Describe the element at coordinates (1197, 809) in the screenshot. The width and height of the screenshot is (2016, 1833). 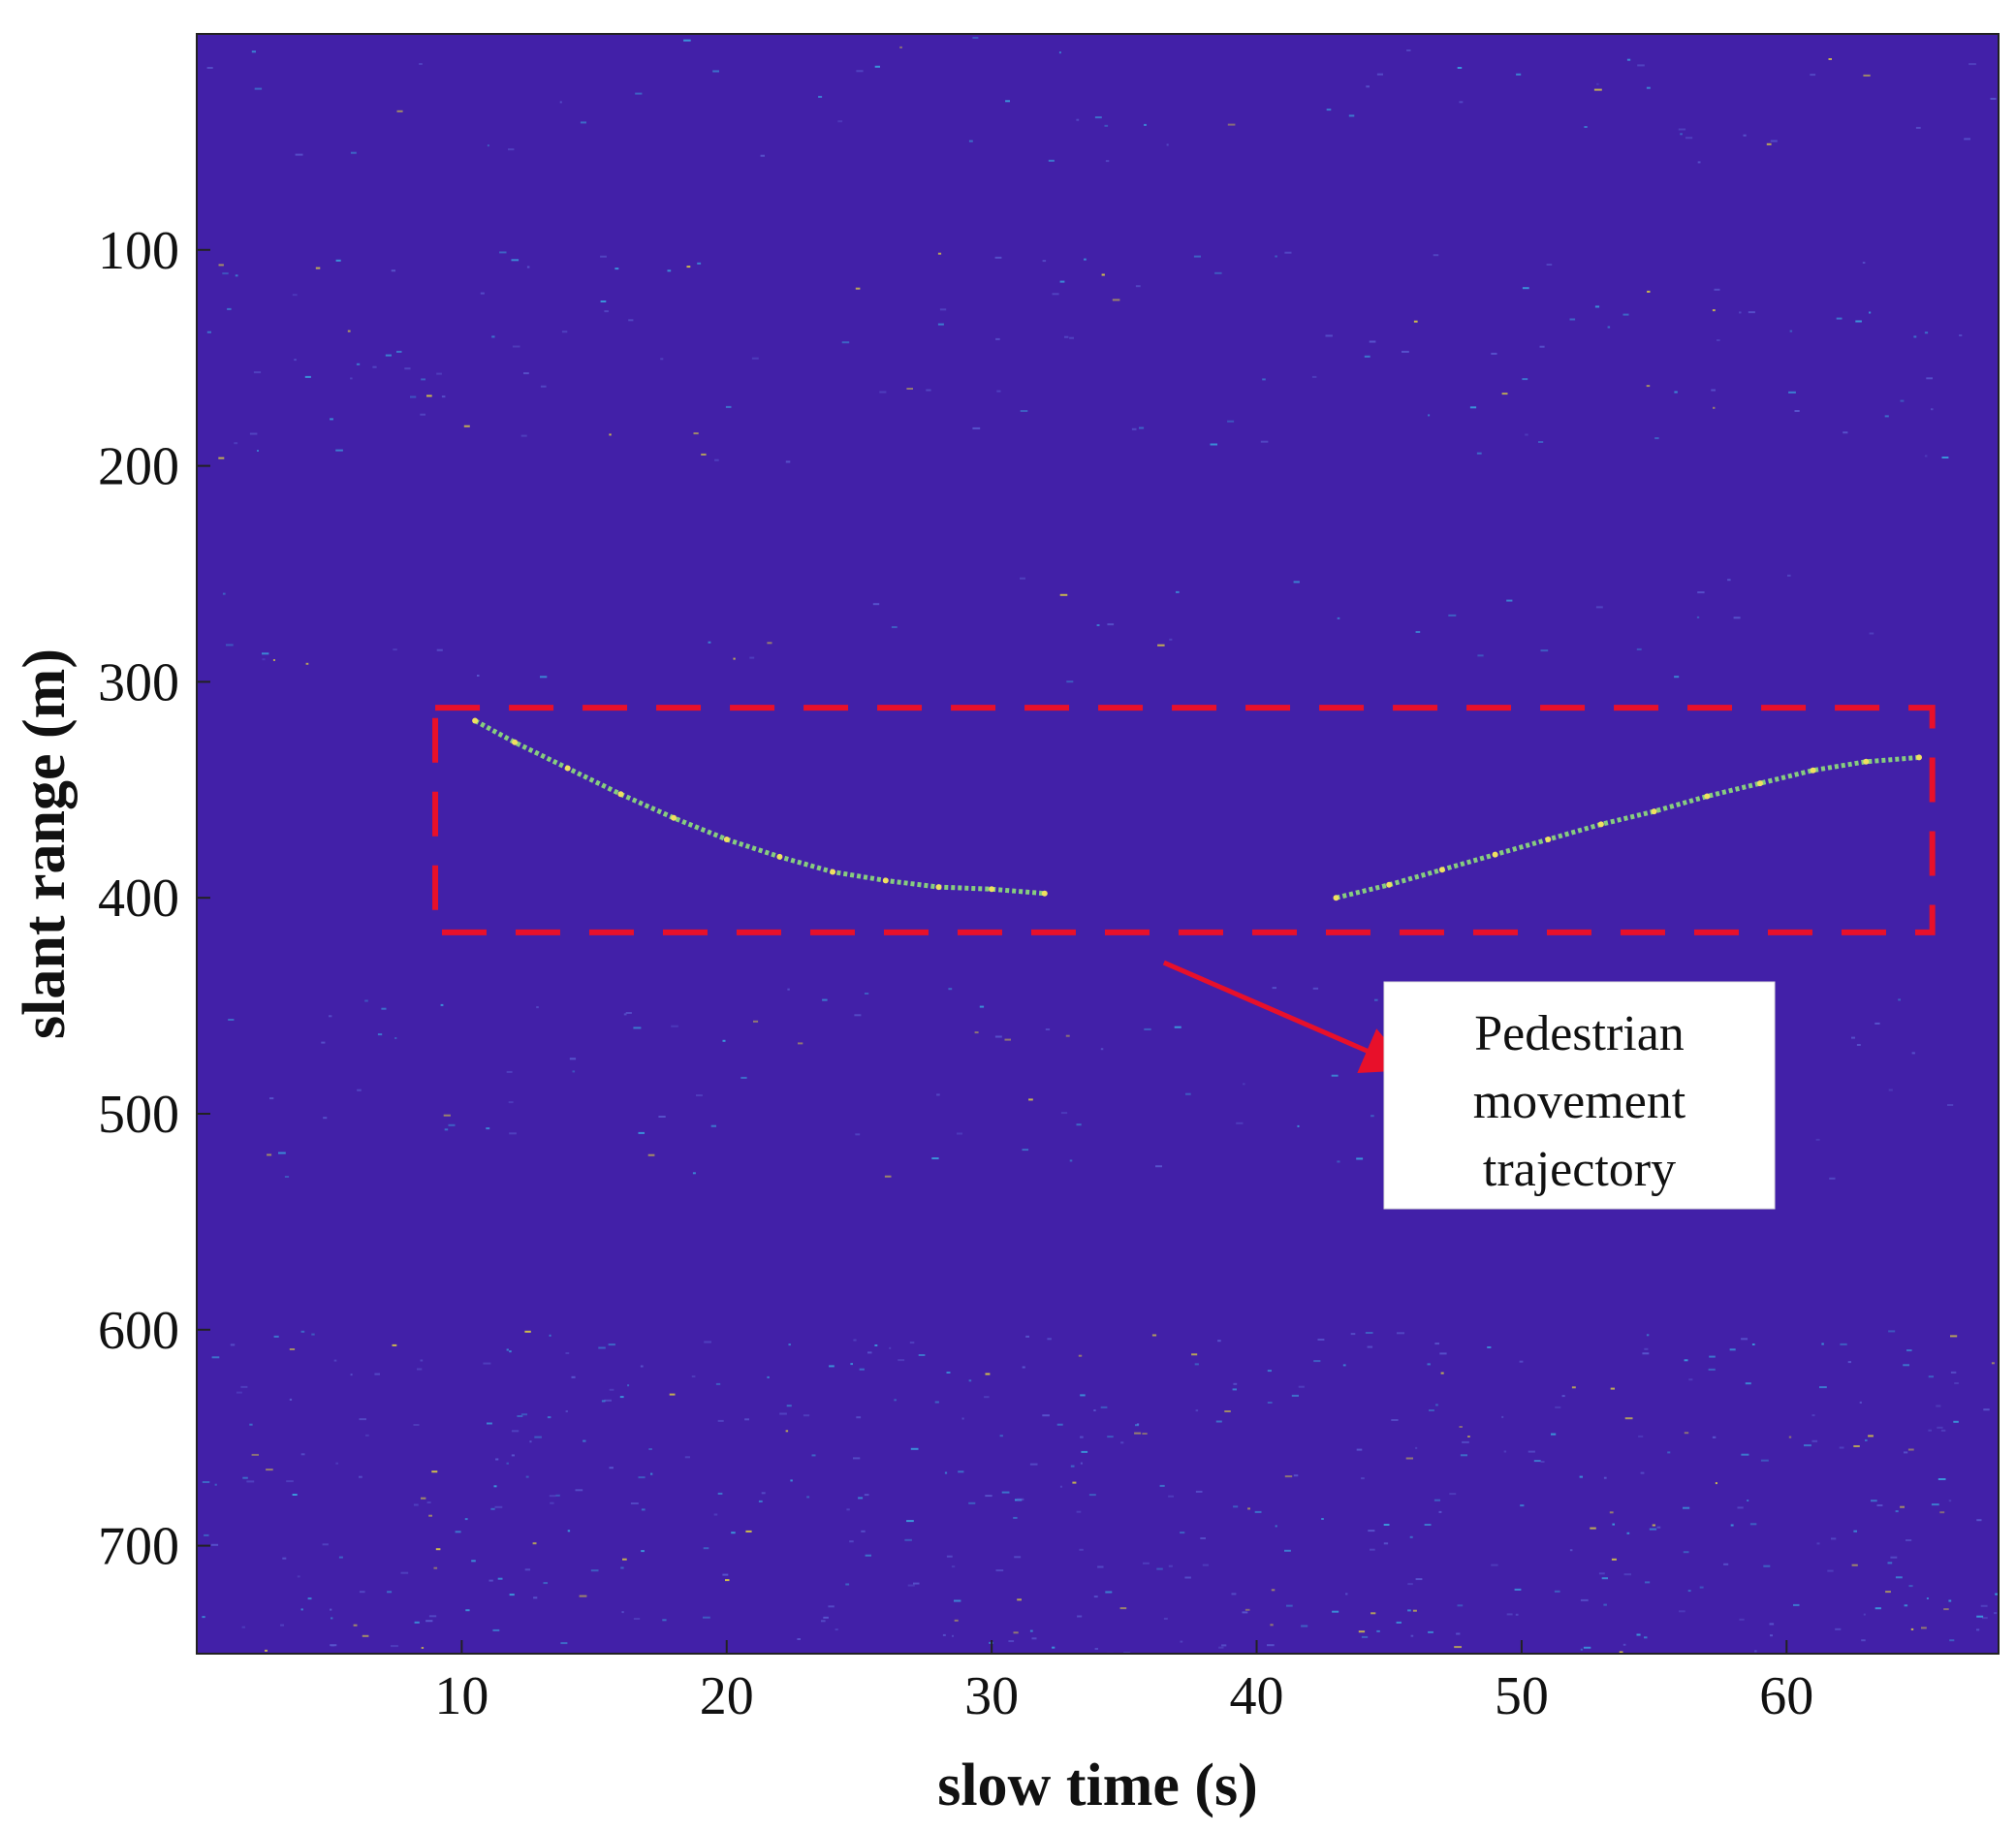
I see `trajectory-layer` at that location.